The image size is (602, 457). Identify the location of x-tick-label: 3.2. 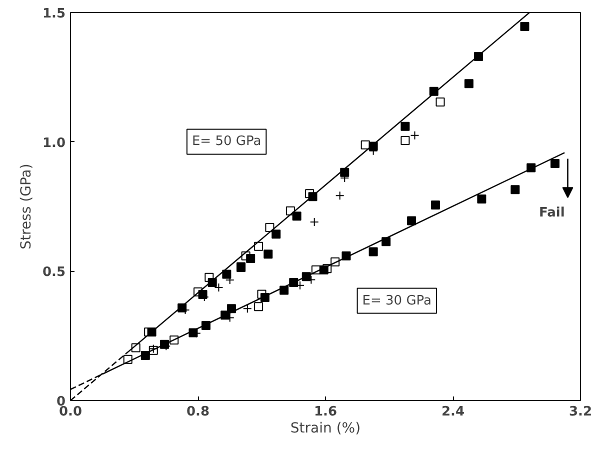
(580, 412).